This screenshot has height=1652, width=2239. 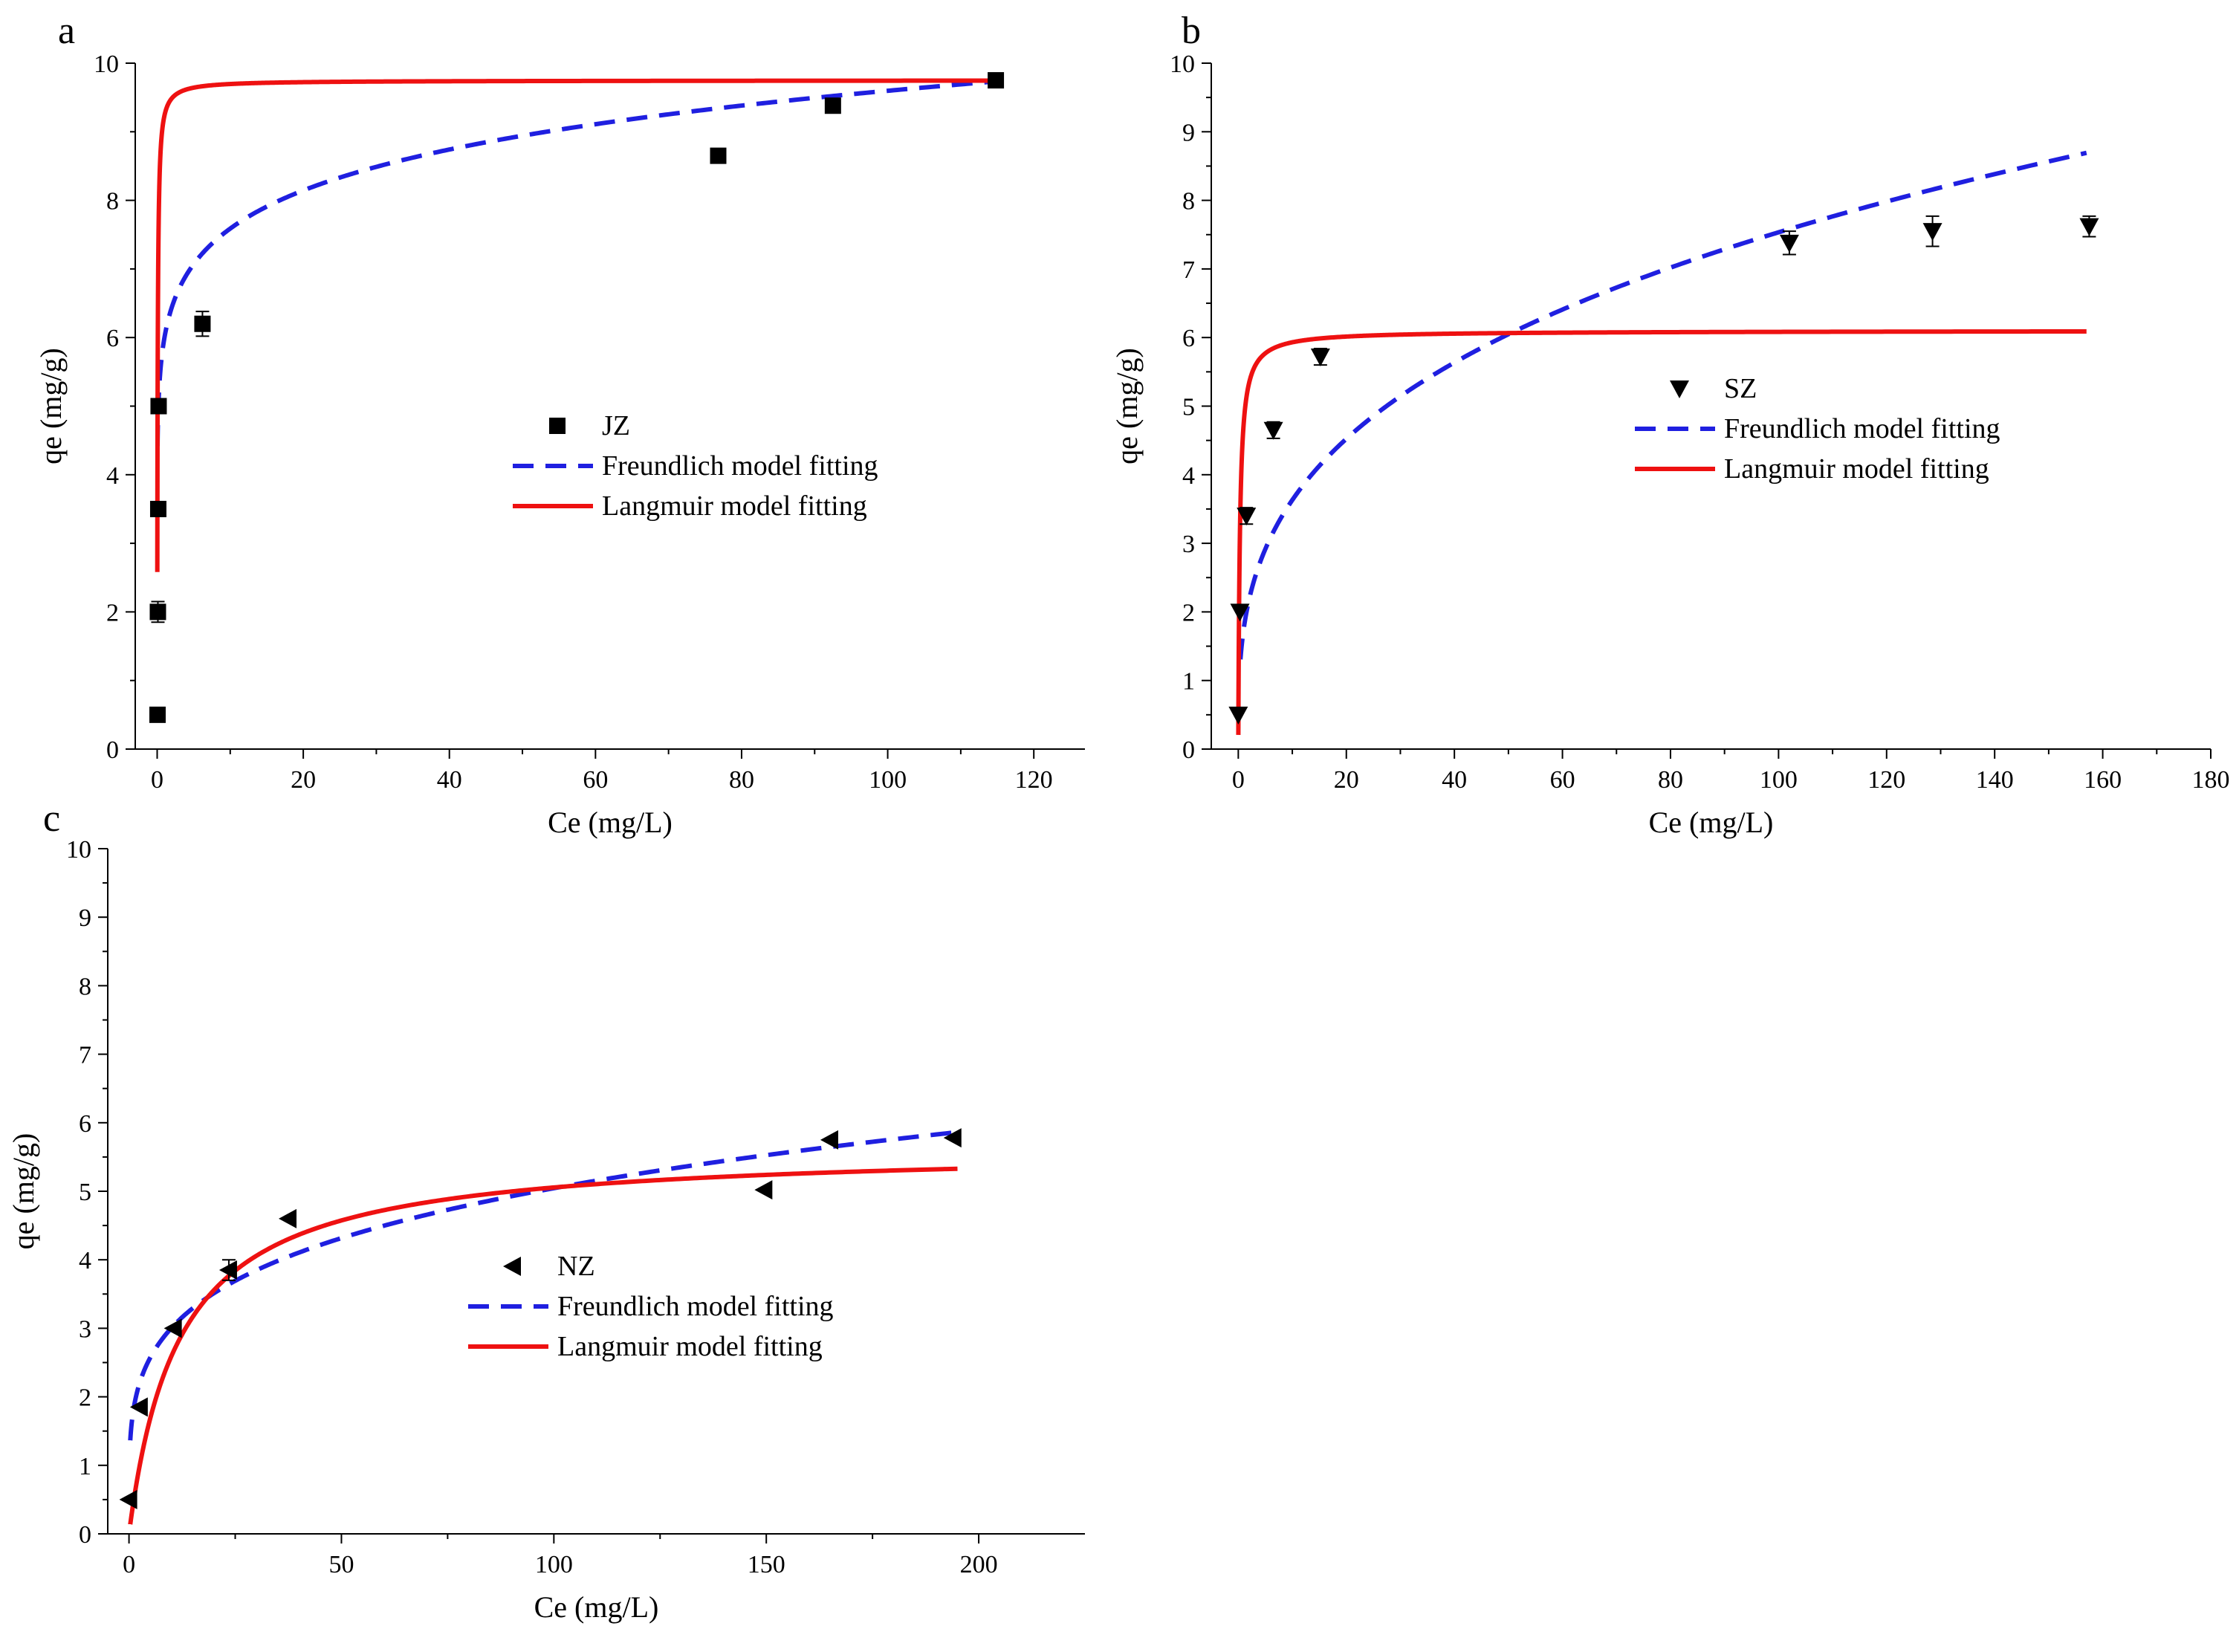 What do you see at coordinates (67, 31) in the screenshot?
I see `panel-letter: a` at bounding box center [67, 31].